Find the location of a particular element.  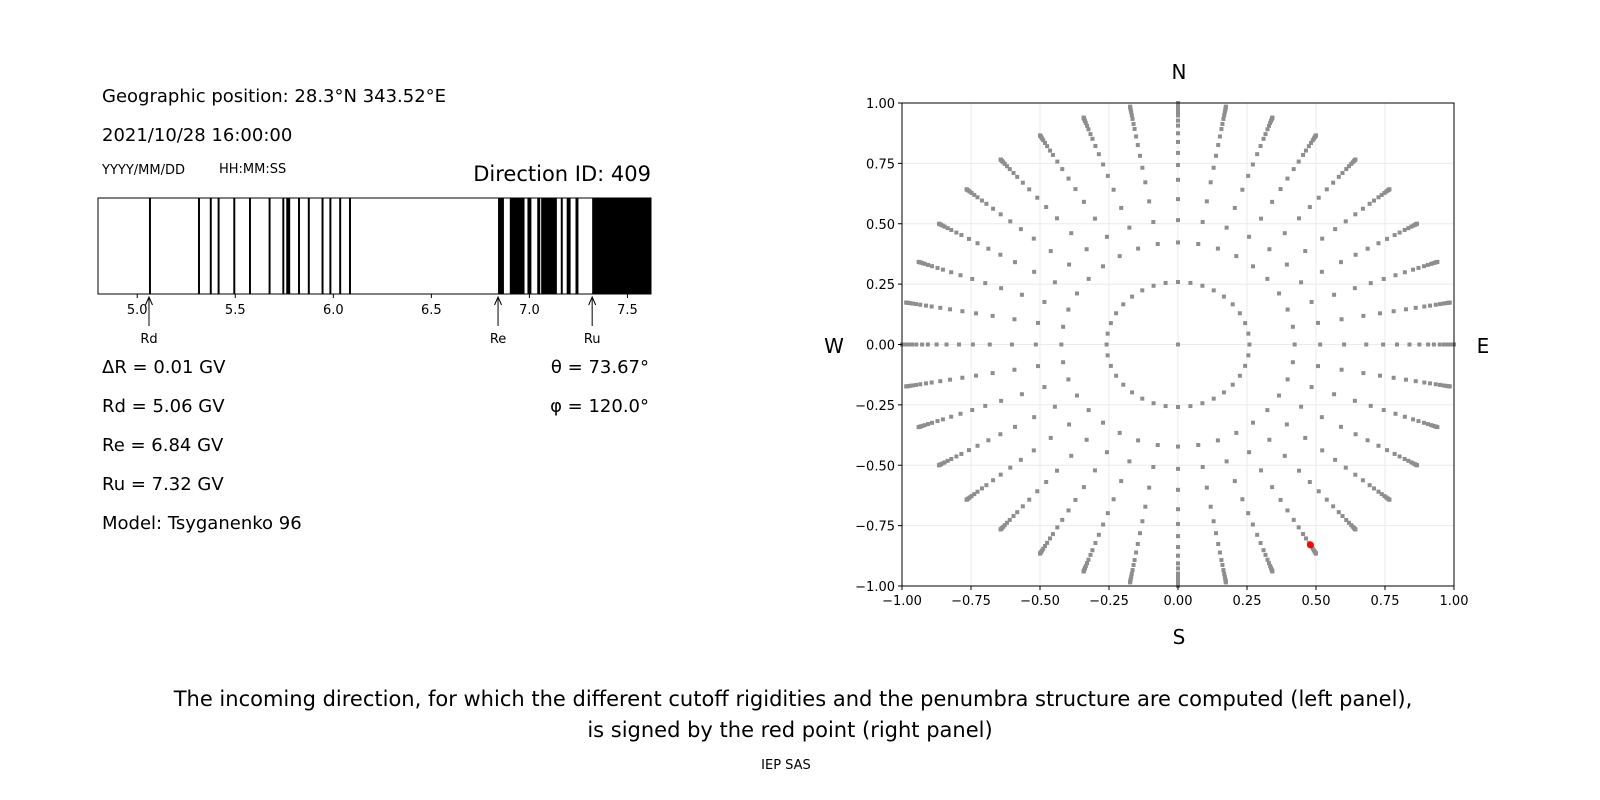

y-tick-label: −0.25 is located at coordinates (875, 406).